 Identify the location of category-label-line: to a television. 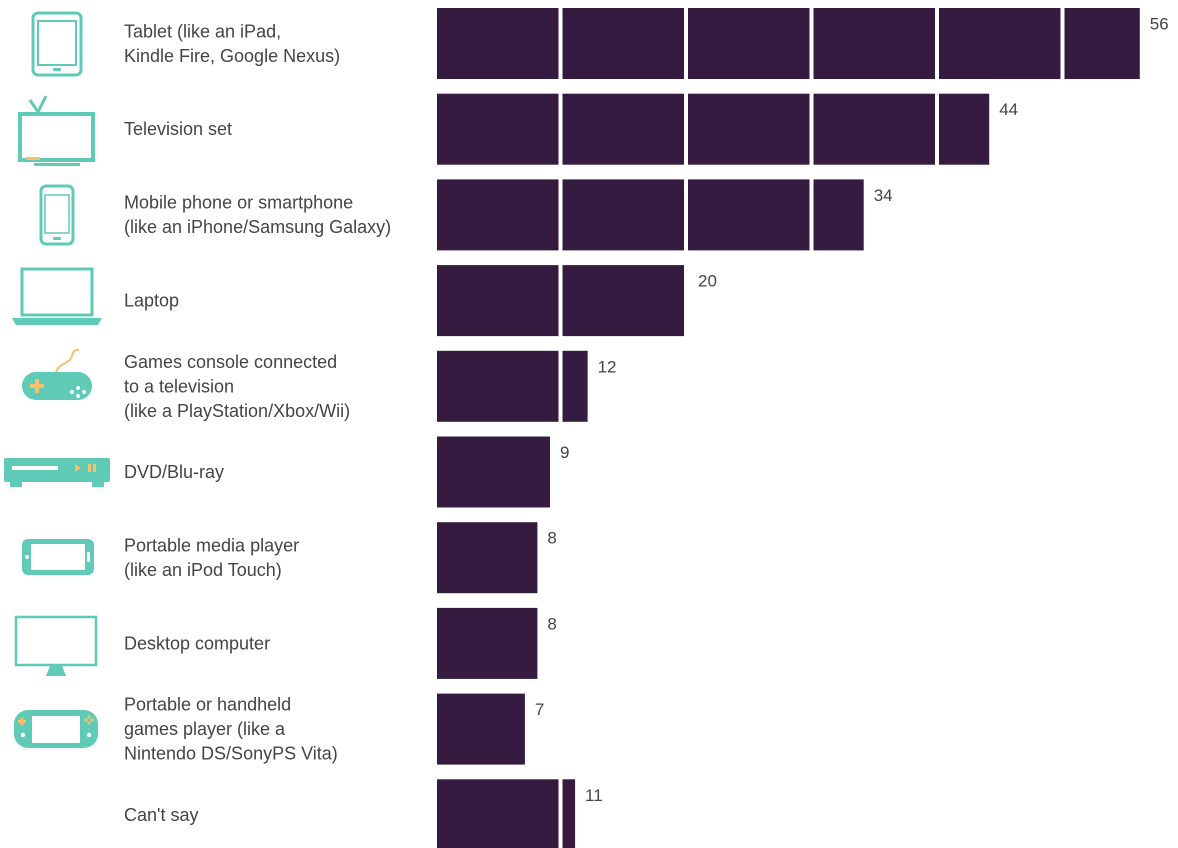
(179, 386).